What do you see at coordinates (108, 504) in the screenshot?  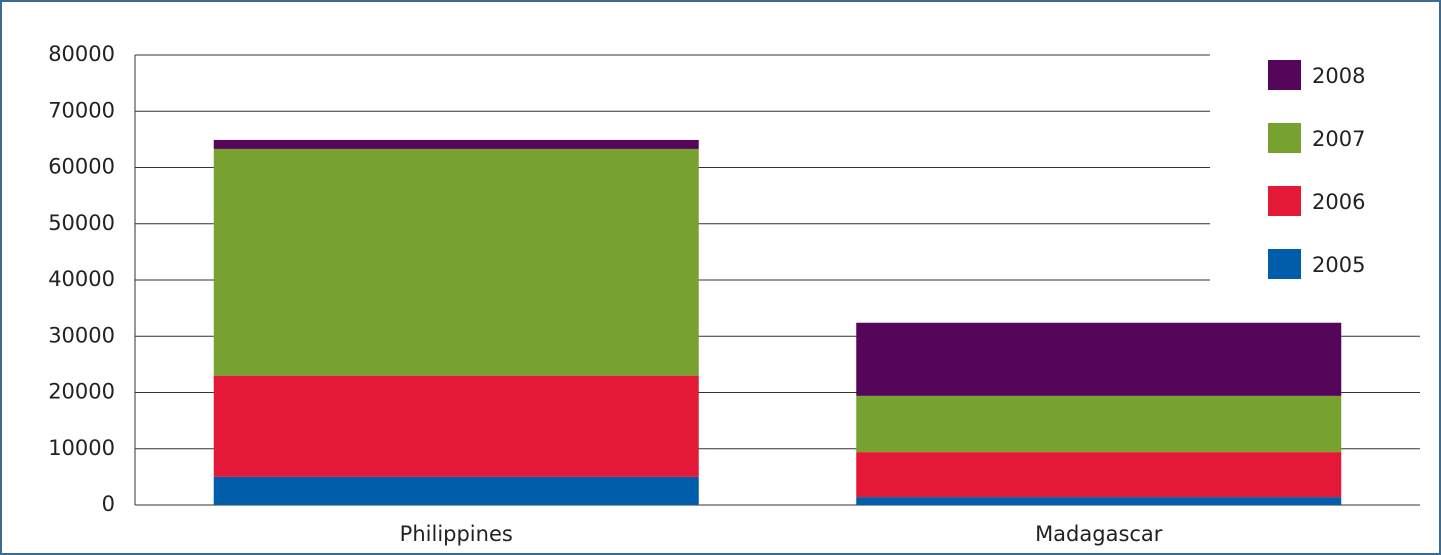 I see `y-tick-label: 0` at bounding box center [108, 504].